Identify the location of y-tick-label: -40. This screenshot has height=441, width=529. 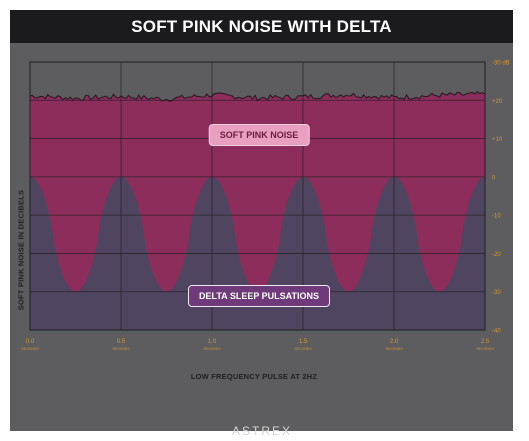
(496, 332).